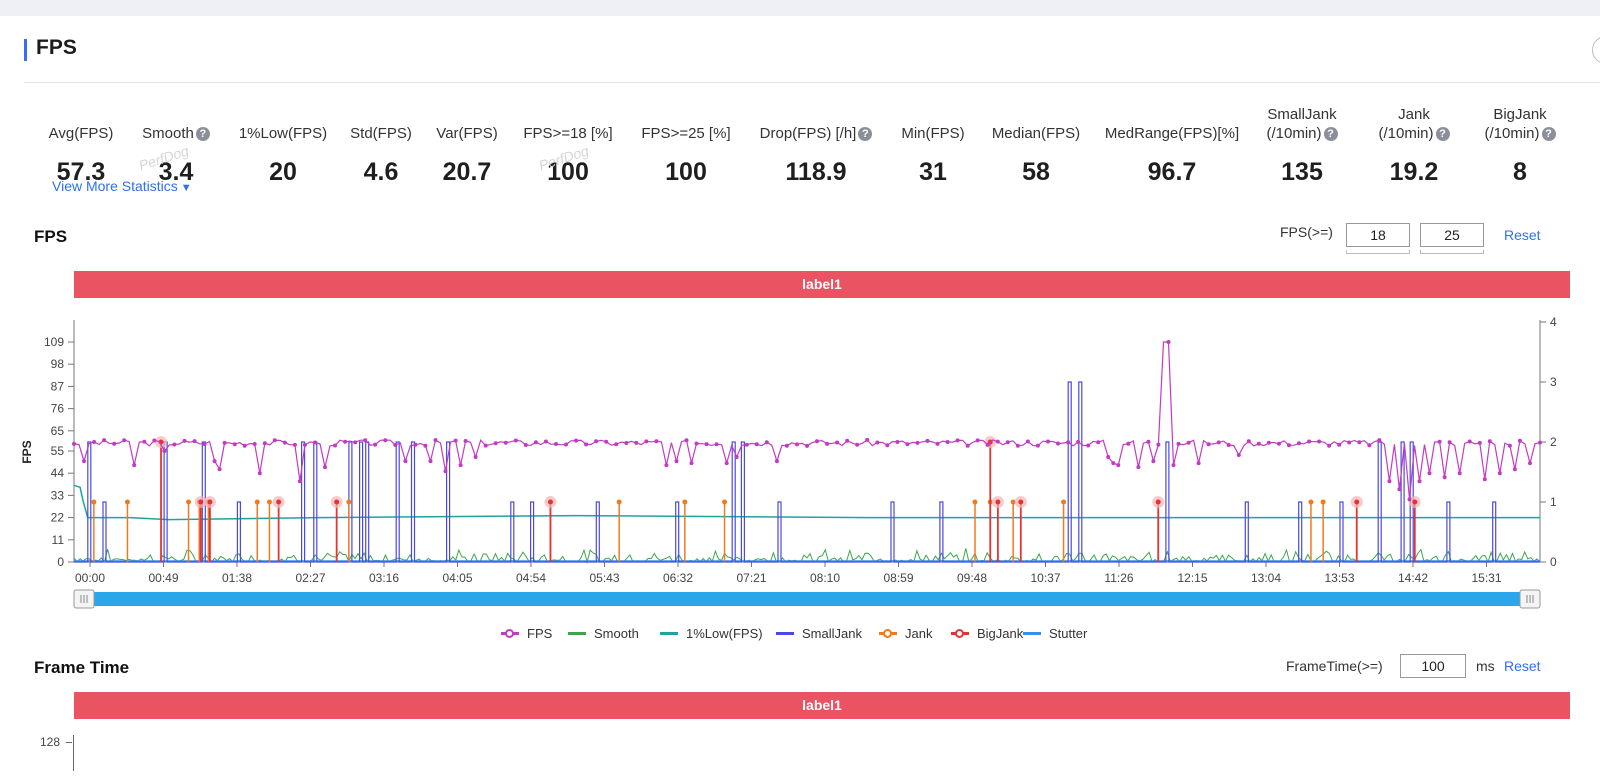  I want to click on frametime-threshold-label: FrameTime(>=), so click(1334, 666).